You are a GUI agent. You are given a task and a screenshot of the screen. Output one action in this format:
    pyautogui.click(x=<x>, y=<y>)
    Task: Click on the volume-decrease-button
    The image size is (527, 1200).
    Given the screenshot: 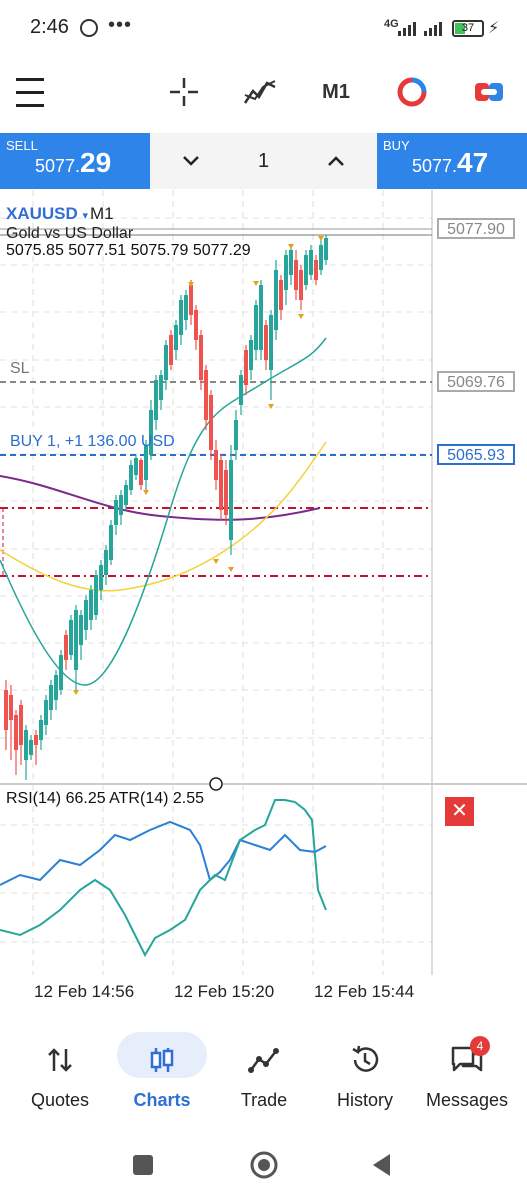 What is the action you would take?
    pyautogui.click(x=191, y=161)
    